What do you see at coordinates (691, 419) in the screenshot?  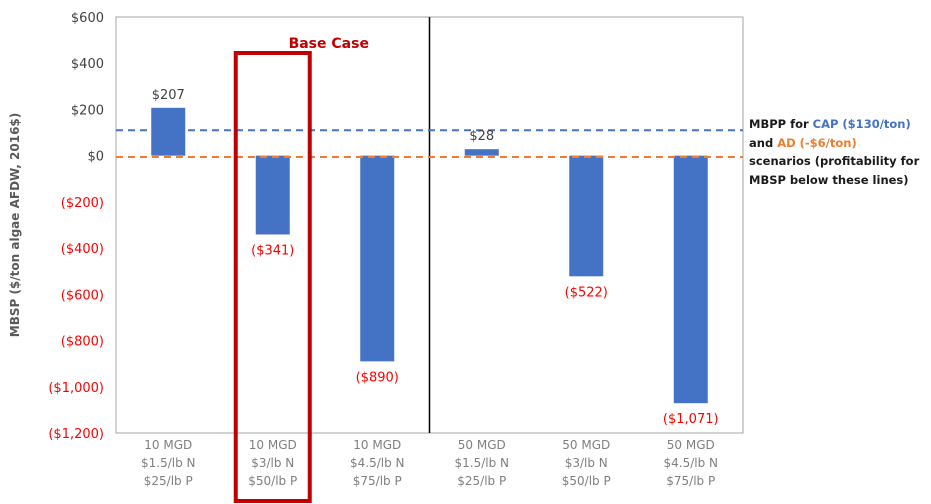 I see `data-label: ($1,071)` at bounding box center [691, 419].